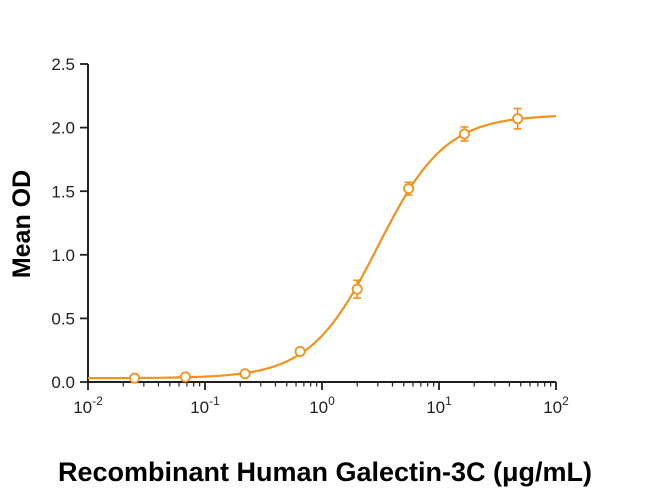 Image resolution: width=650 pixels, height=496 pixels. Describe the element at coordinates (63, 128) in the screenshot. I see `y-tick-label: 2.0` at that location.